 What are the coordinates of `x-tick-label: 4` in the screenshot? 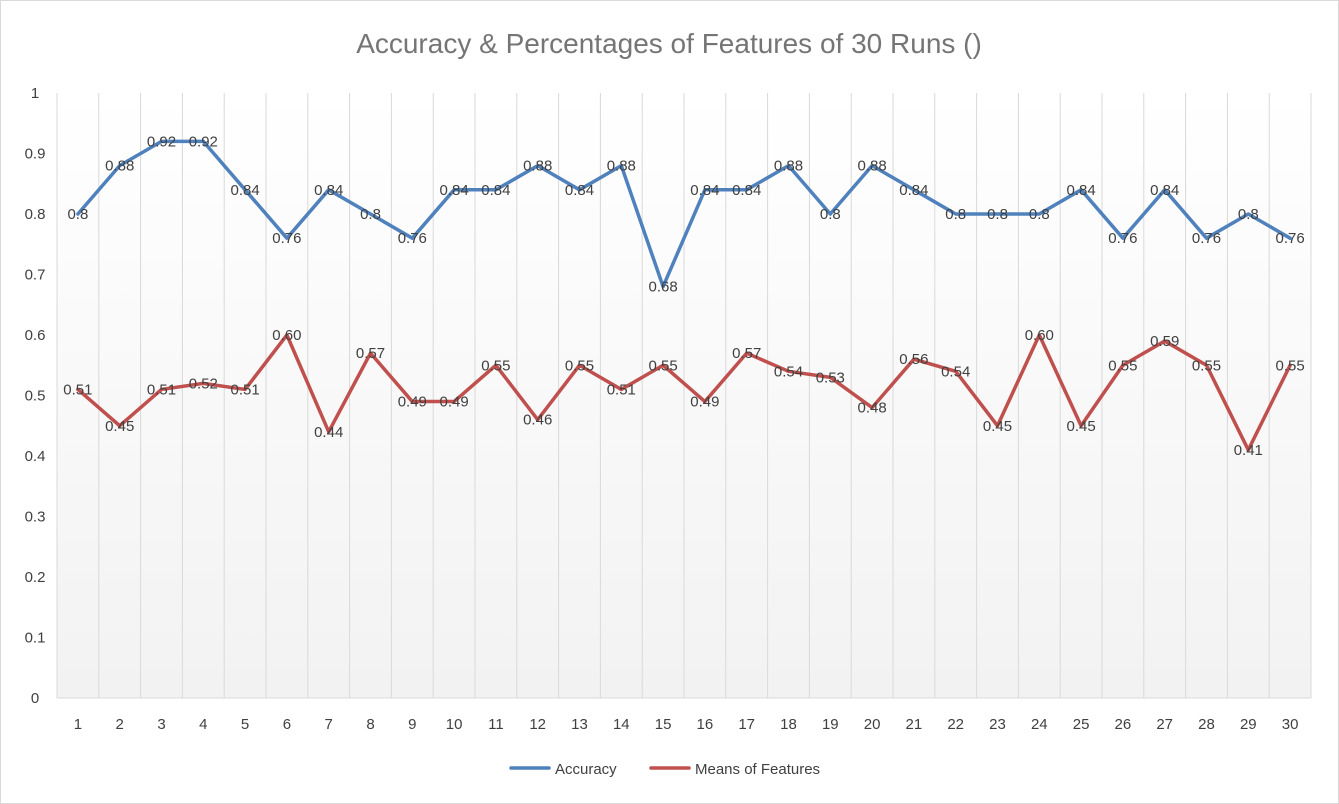 It's located at (203, 724).